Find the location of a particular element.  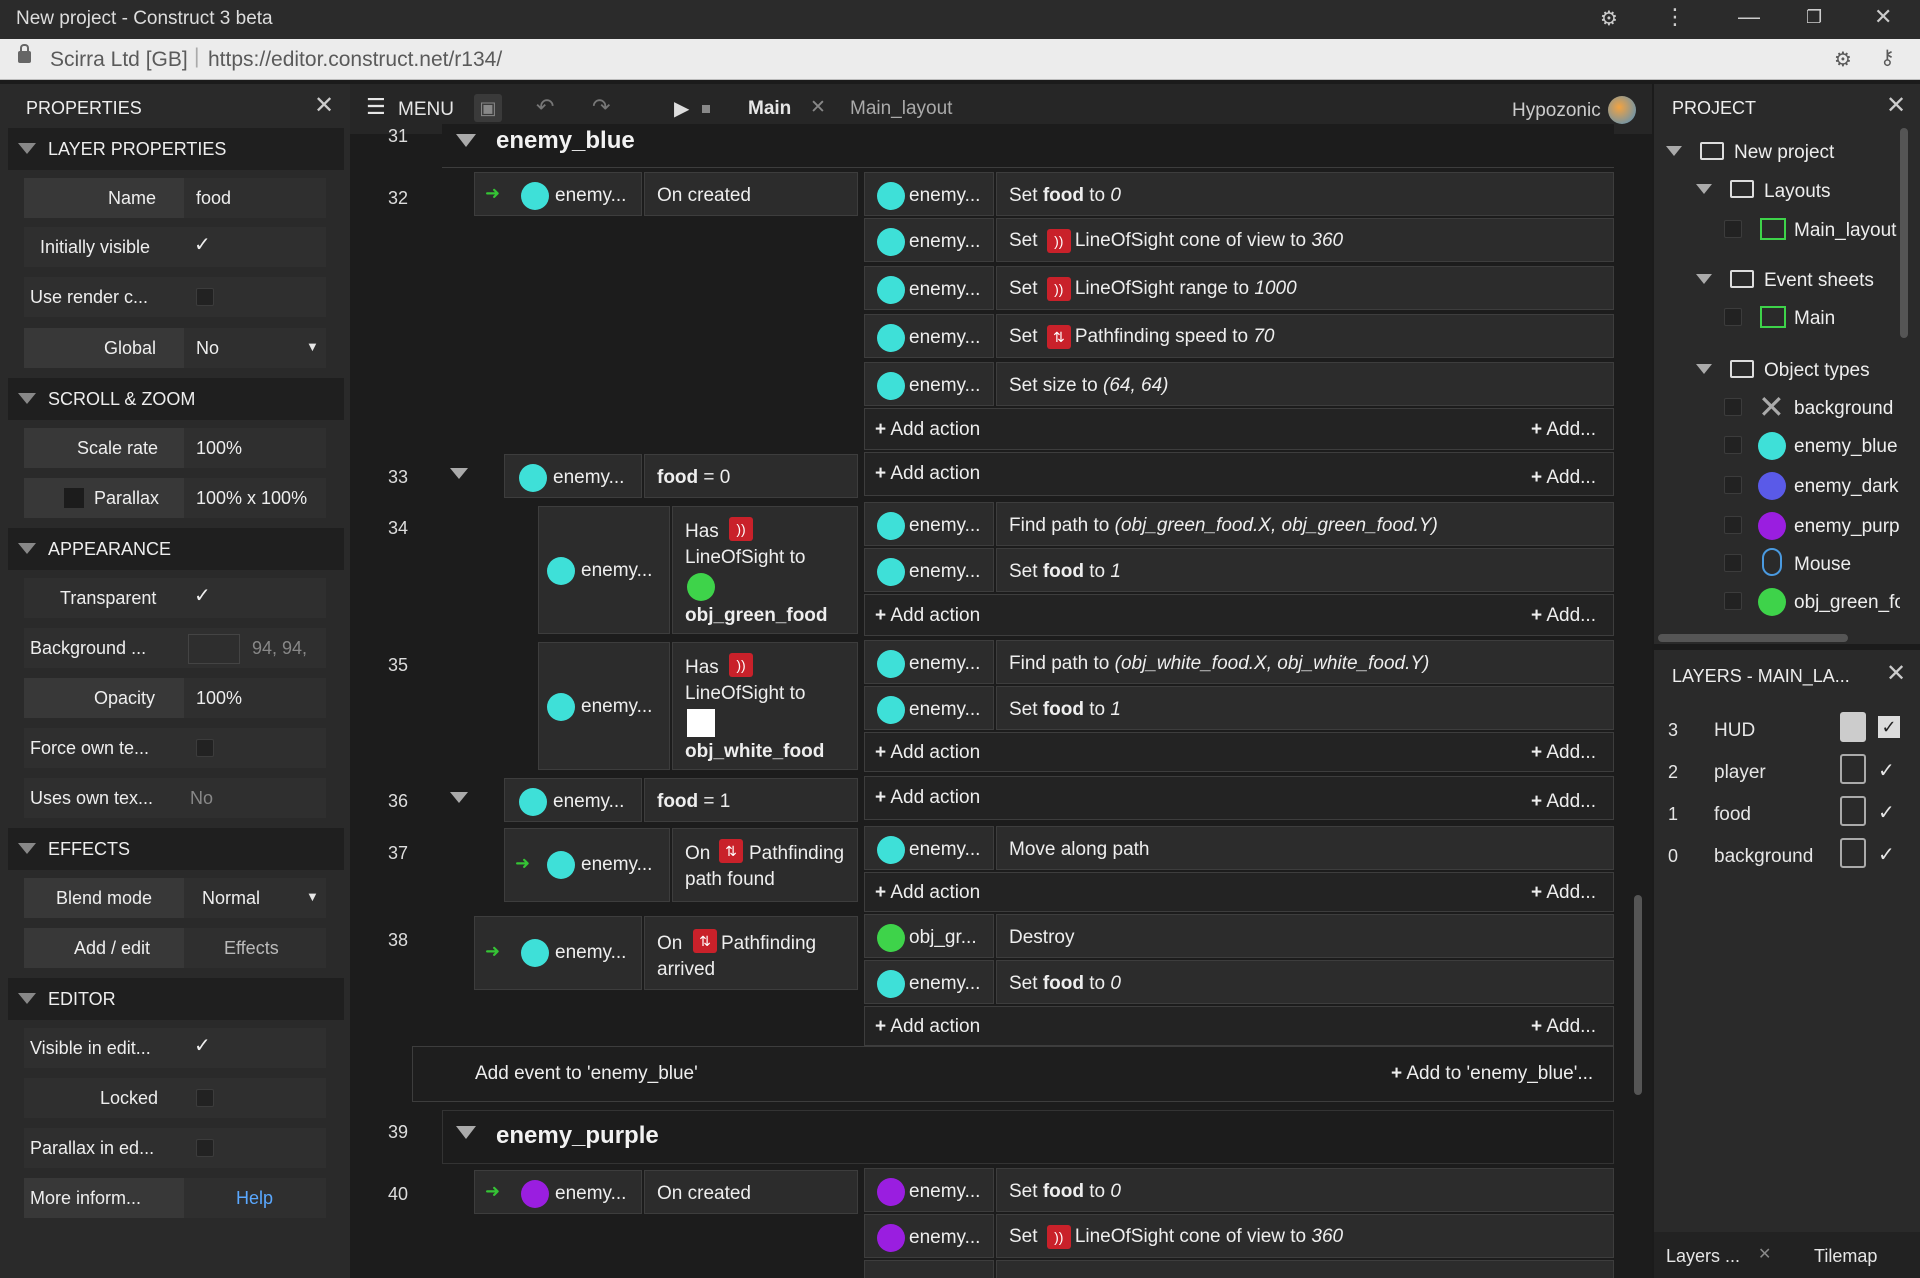

action-text: Move along path is located at coordinates (1305, 848).